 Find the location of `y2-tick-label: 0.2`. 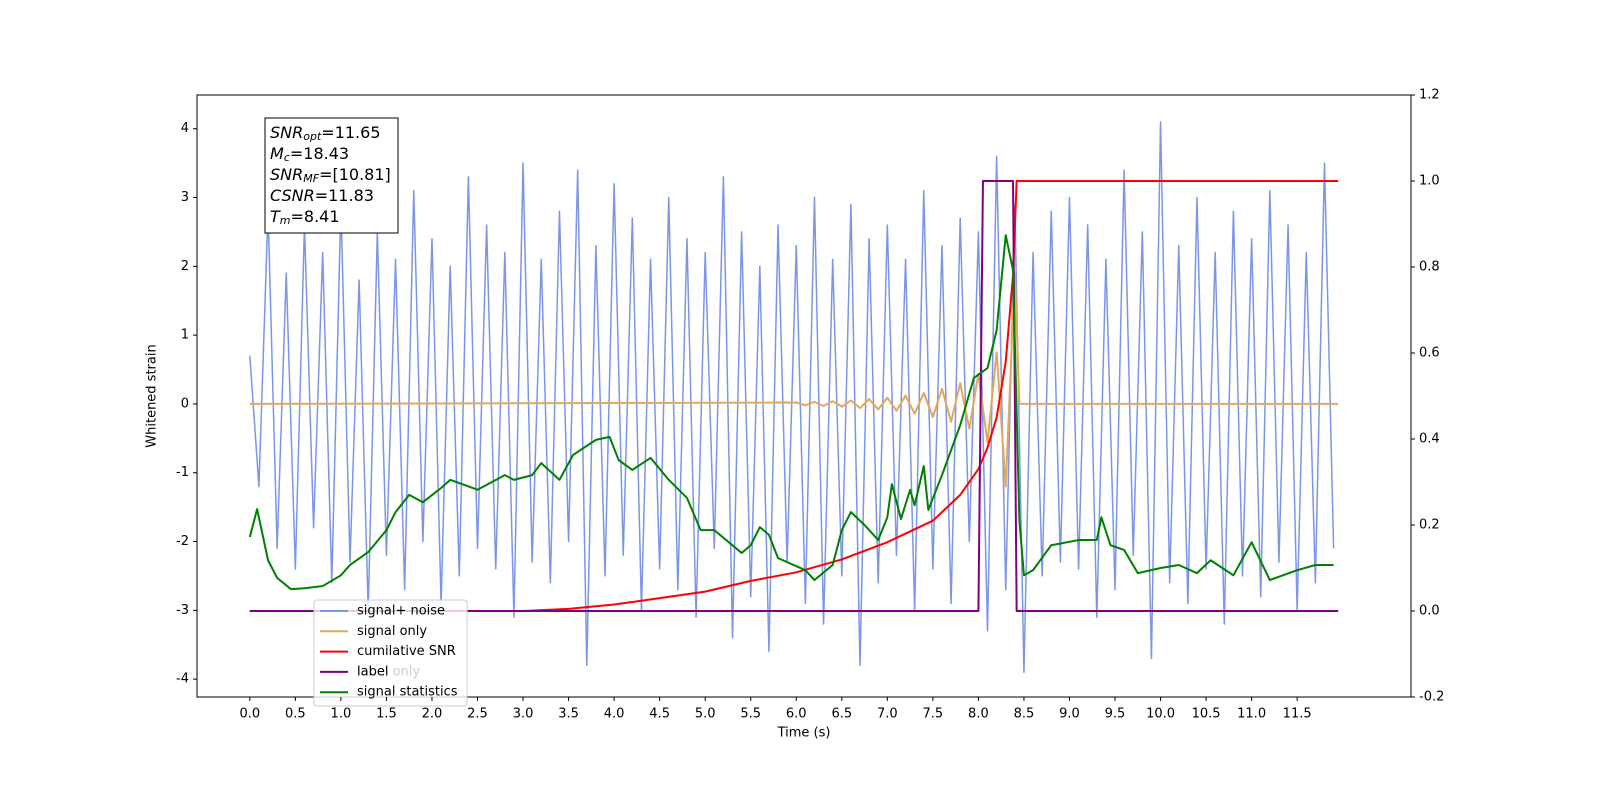

y2-tick-label: 0.2 is located at coordinates (1429, 525).